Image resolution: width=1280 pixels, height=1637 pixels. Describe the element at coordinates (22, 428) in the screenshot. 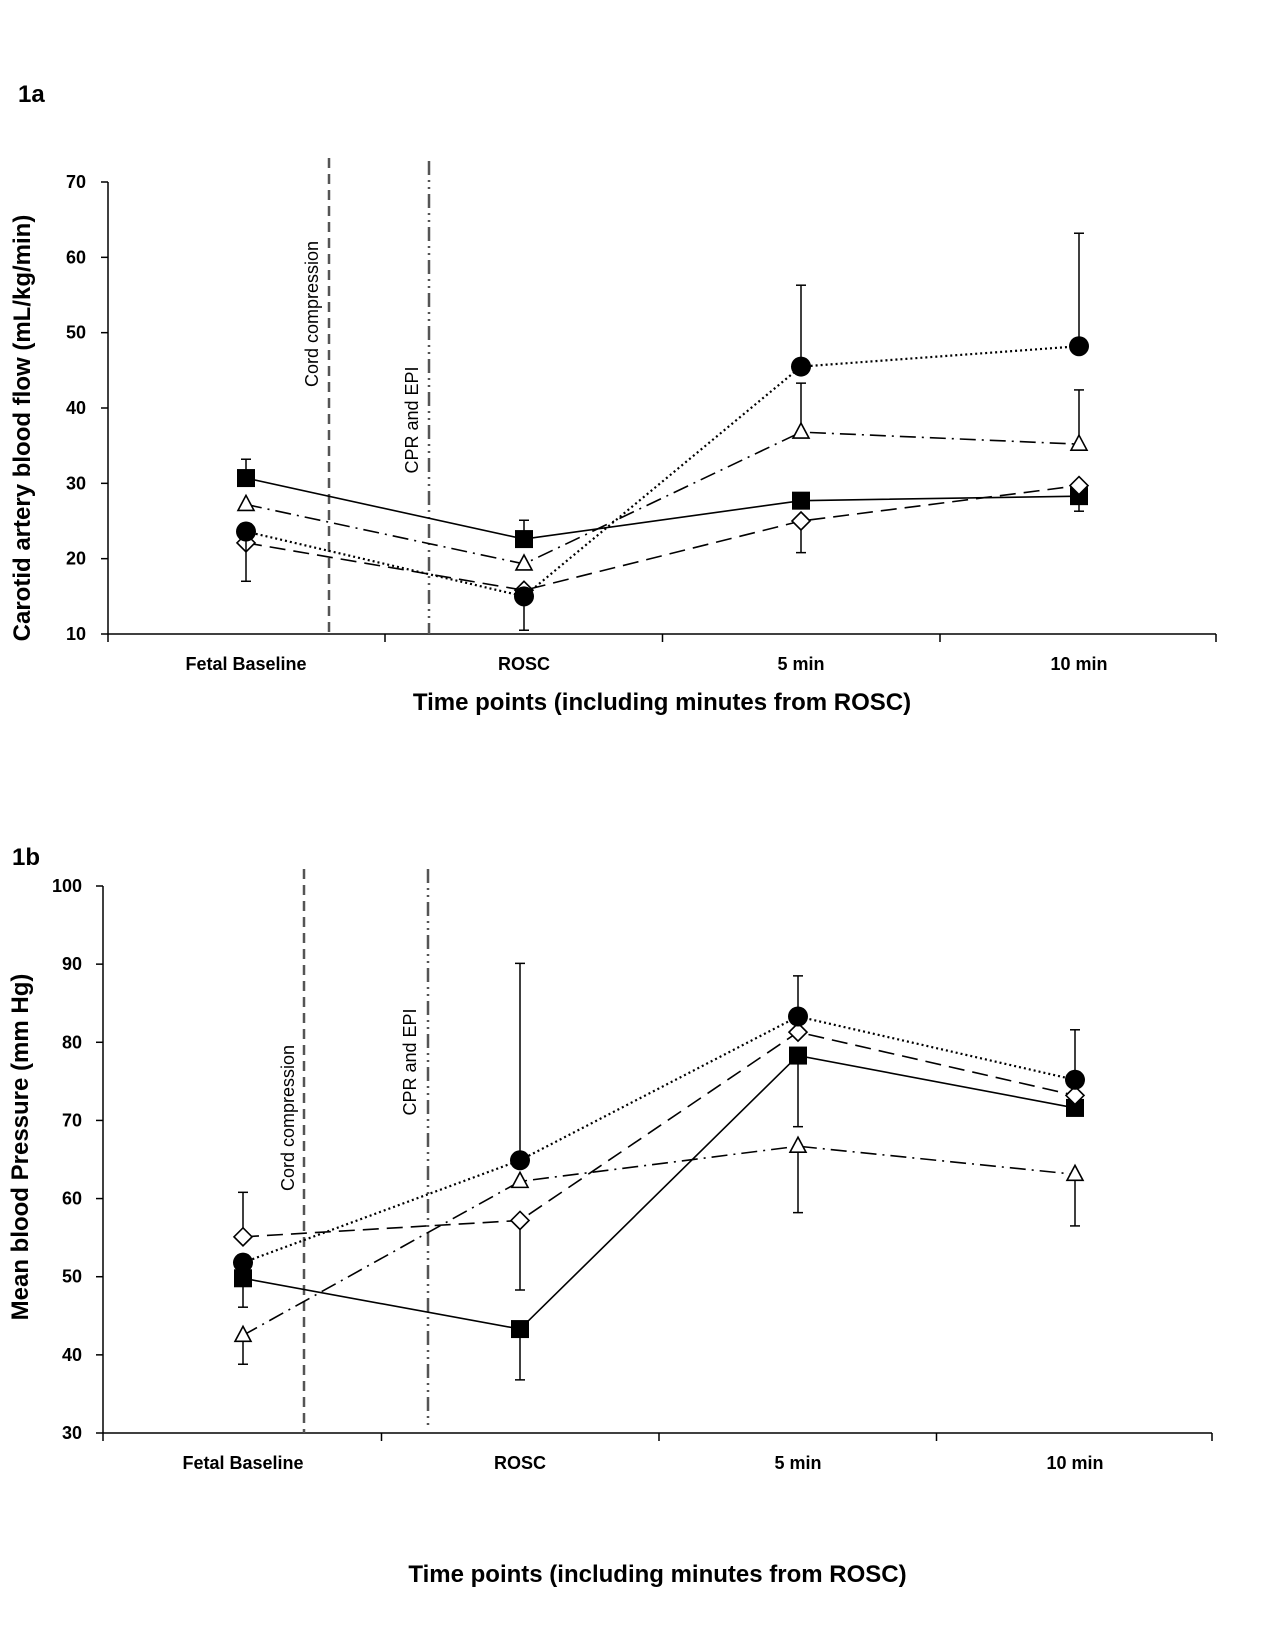

I see `y-axis-title: Carotid artery blood flow (mL/kg/min)` at that location.